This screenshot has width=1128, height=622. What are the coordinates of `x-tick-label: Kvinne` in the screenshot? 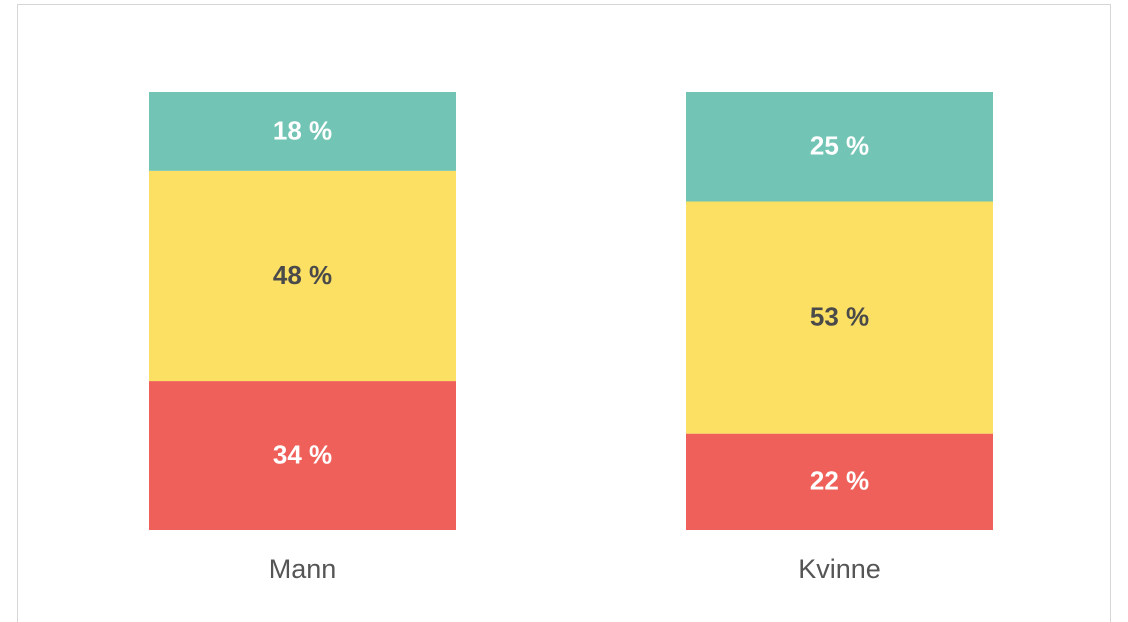 It's located at (839, 569).